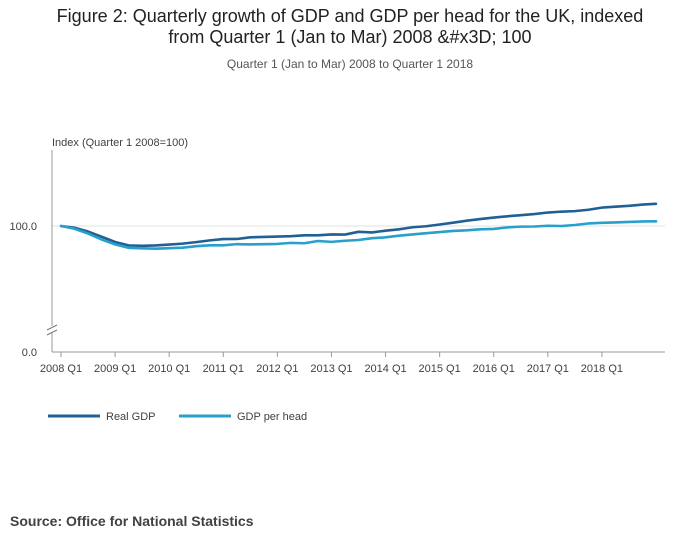 The image size is (700, 549). What do you see at coordinates (548, 369) in the screenshot?
I see `x-tick-label: 2017 Q1` at bounding box center [548, 369].